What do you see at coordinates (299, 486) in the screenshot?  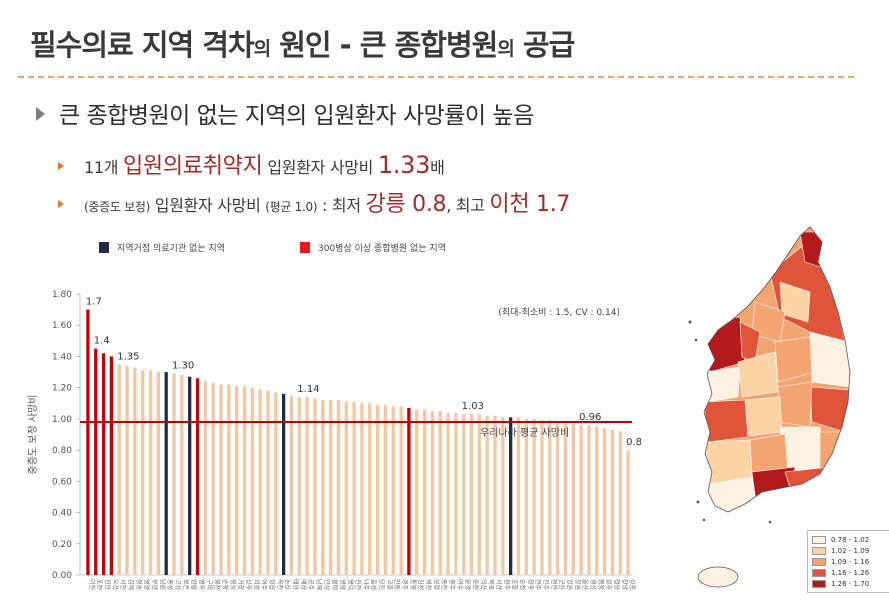 I see `bar-예산` at bounding box center [299, 486].